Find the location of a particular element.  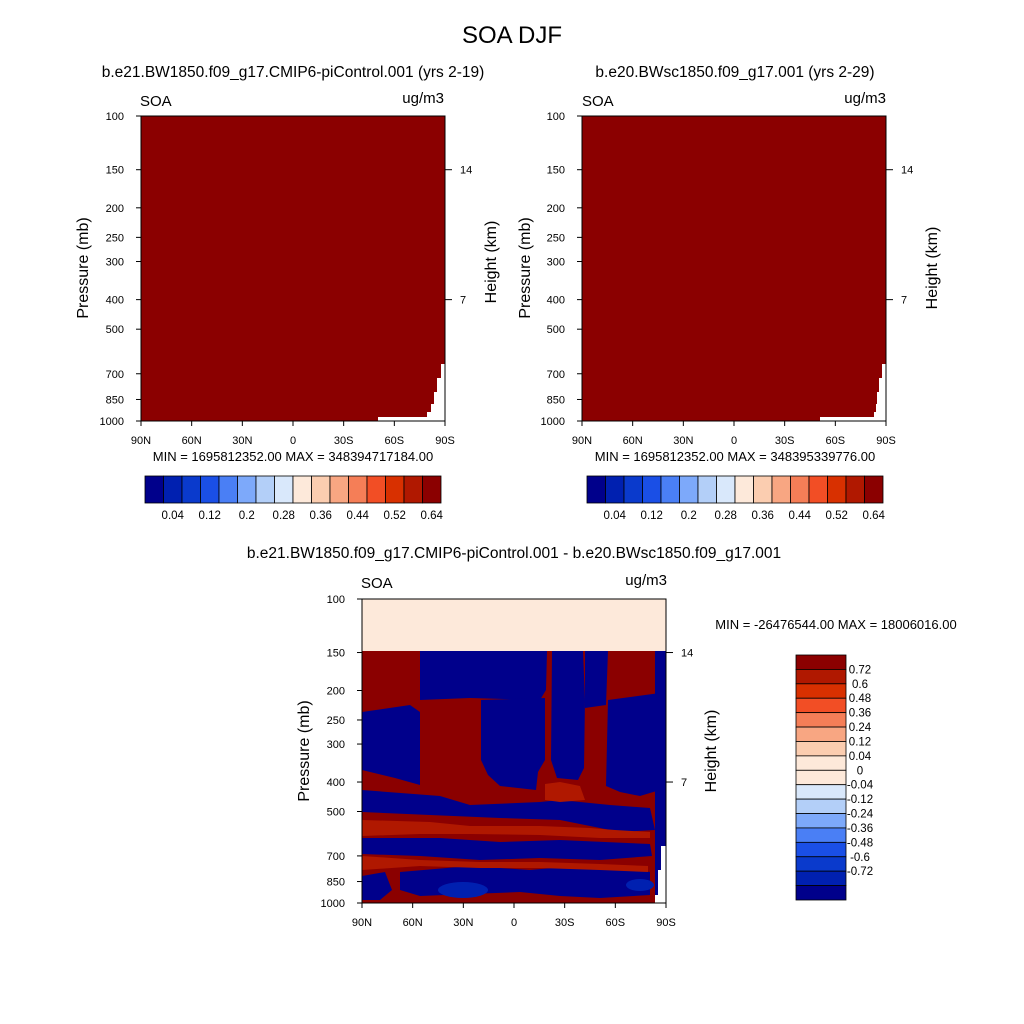

colorbar-label: -0.72 is located at coordinates (860, 872).